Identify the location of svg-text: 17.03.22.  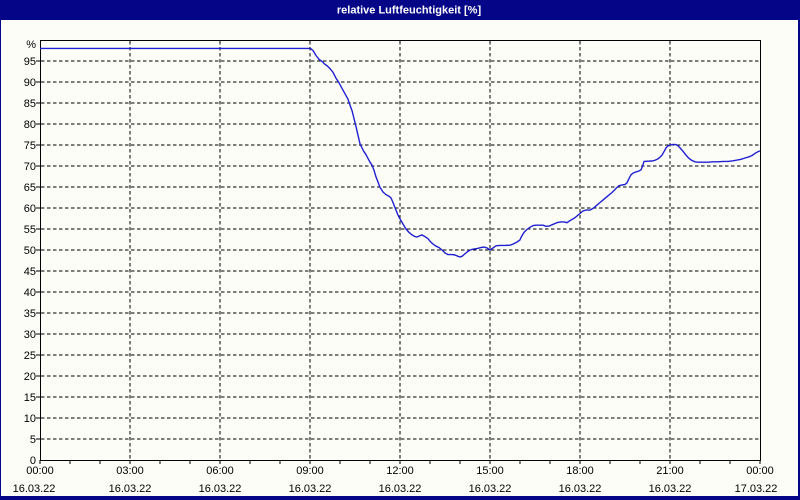
(756, 489).